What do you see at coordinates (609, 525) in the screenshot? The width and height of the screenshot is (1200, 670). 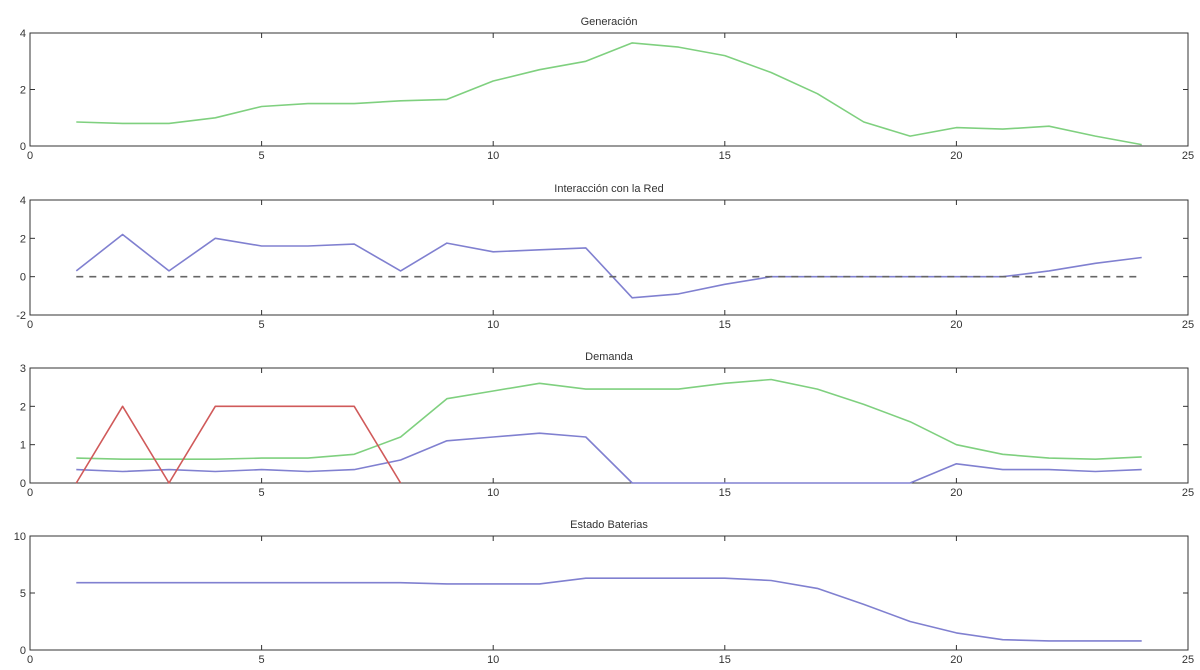 I see `plot-title: Estado Baterias` at bounding box center [609, 525].